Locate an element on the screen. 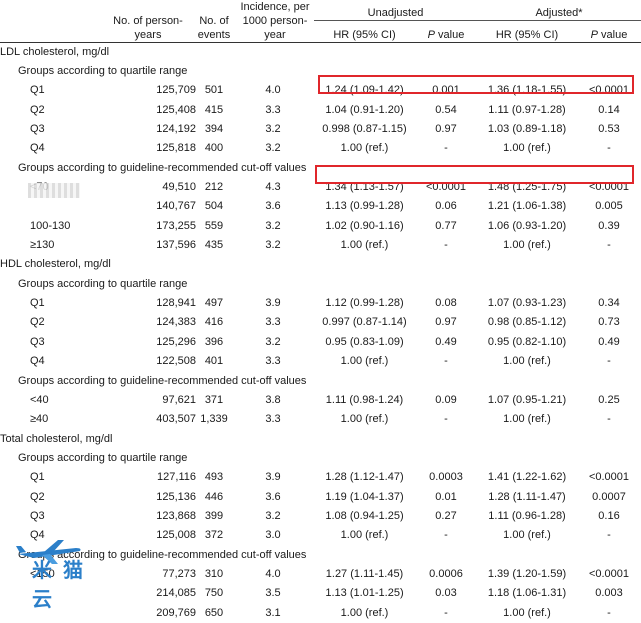  p-adjusted-cell: 0.14 is located at coordinates (609, 109).